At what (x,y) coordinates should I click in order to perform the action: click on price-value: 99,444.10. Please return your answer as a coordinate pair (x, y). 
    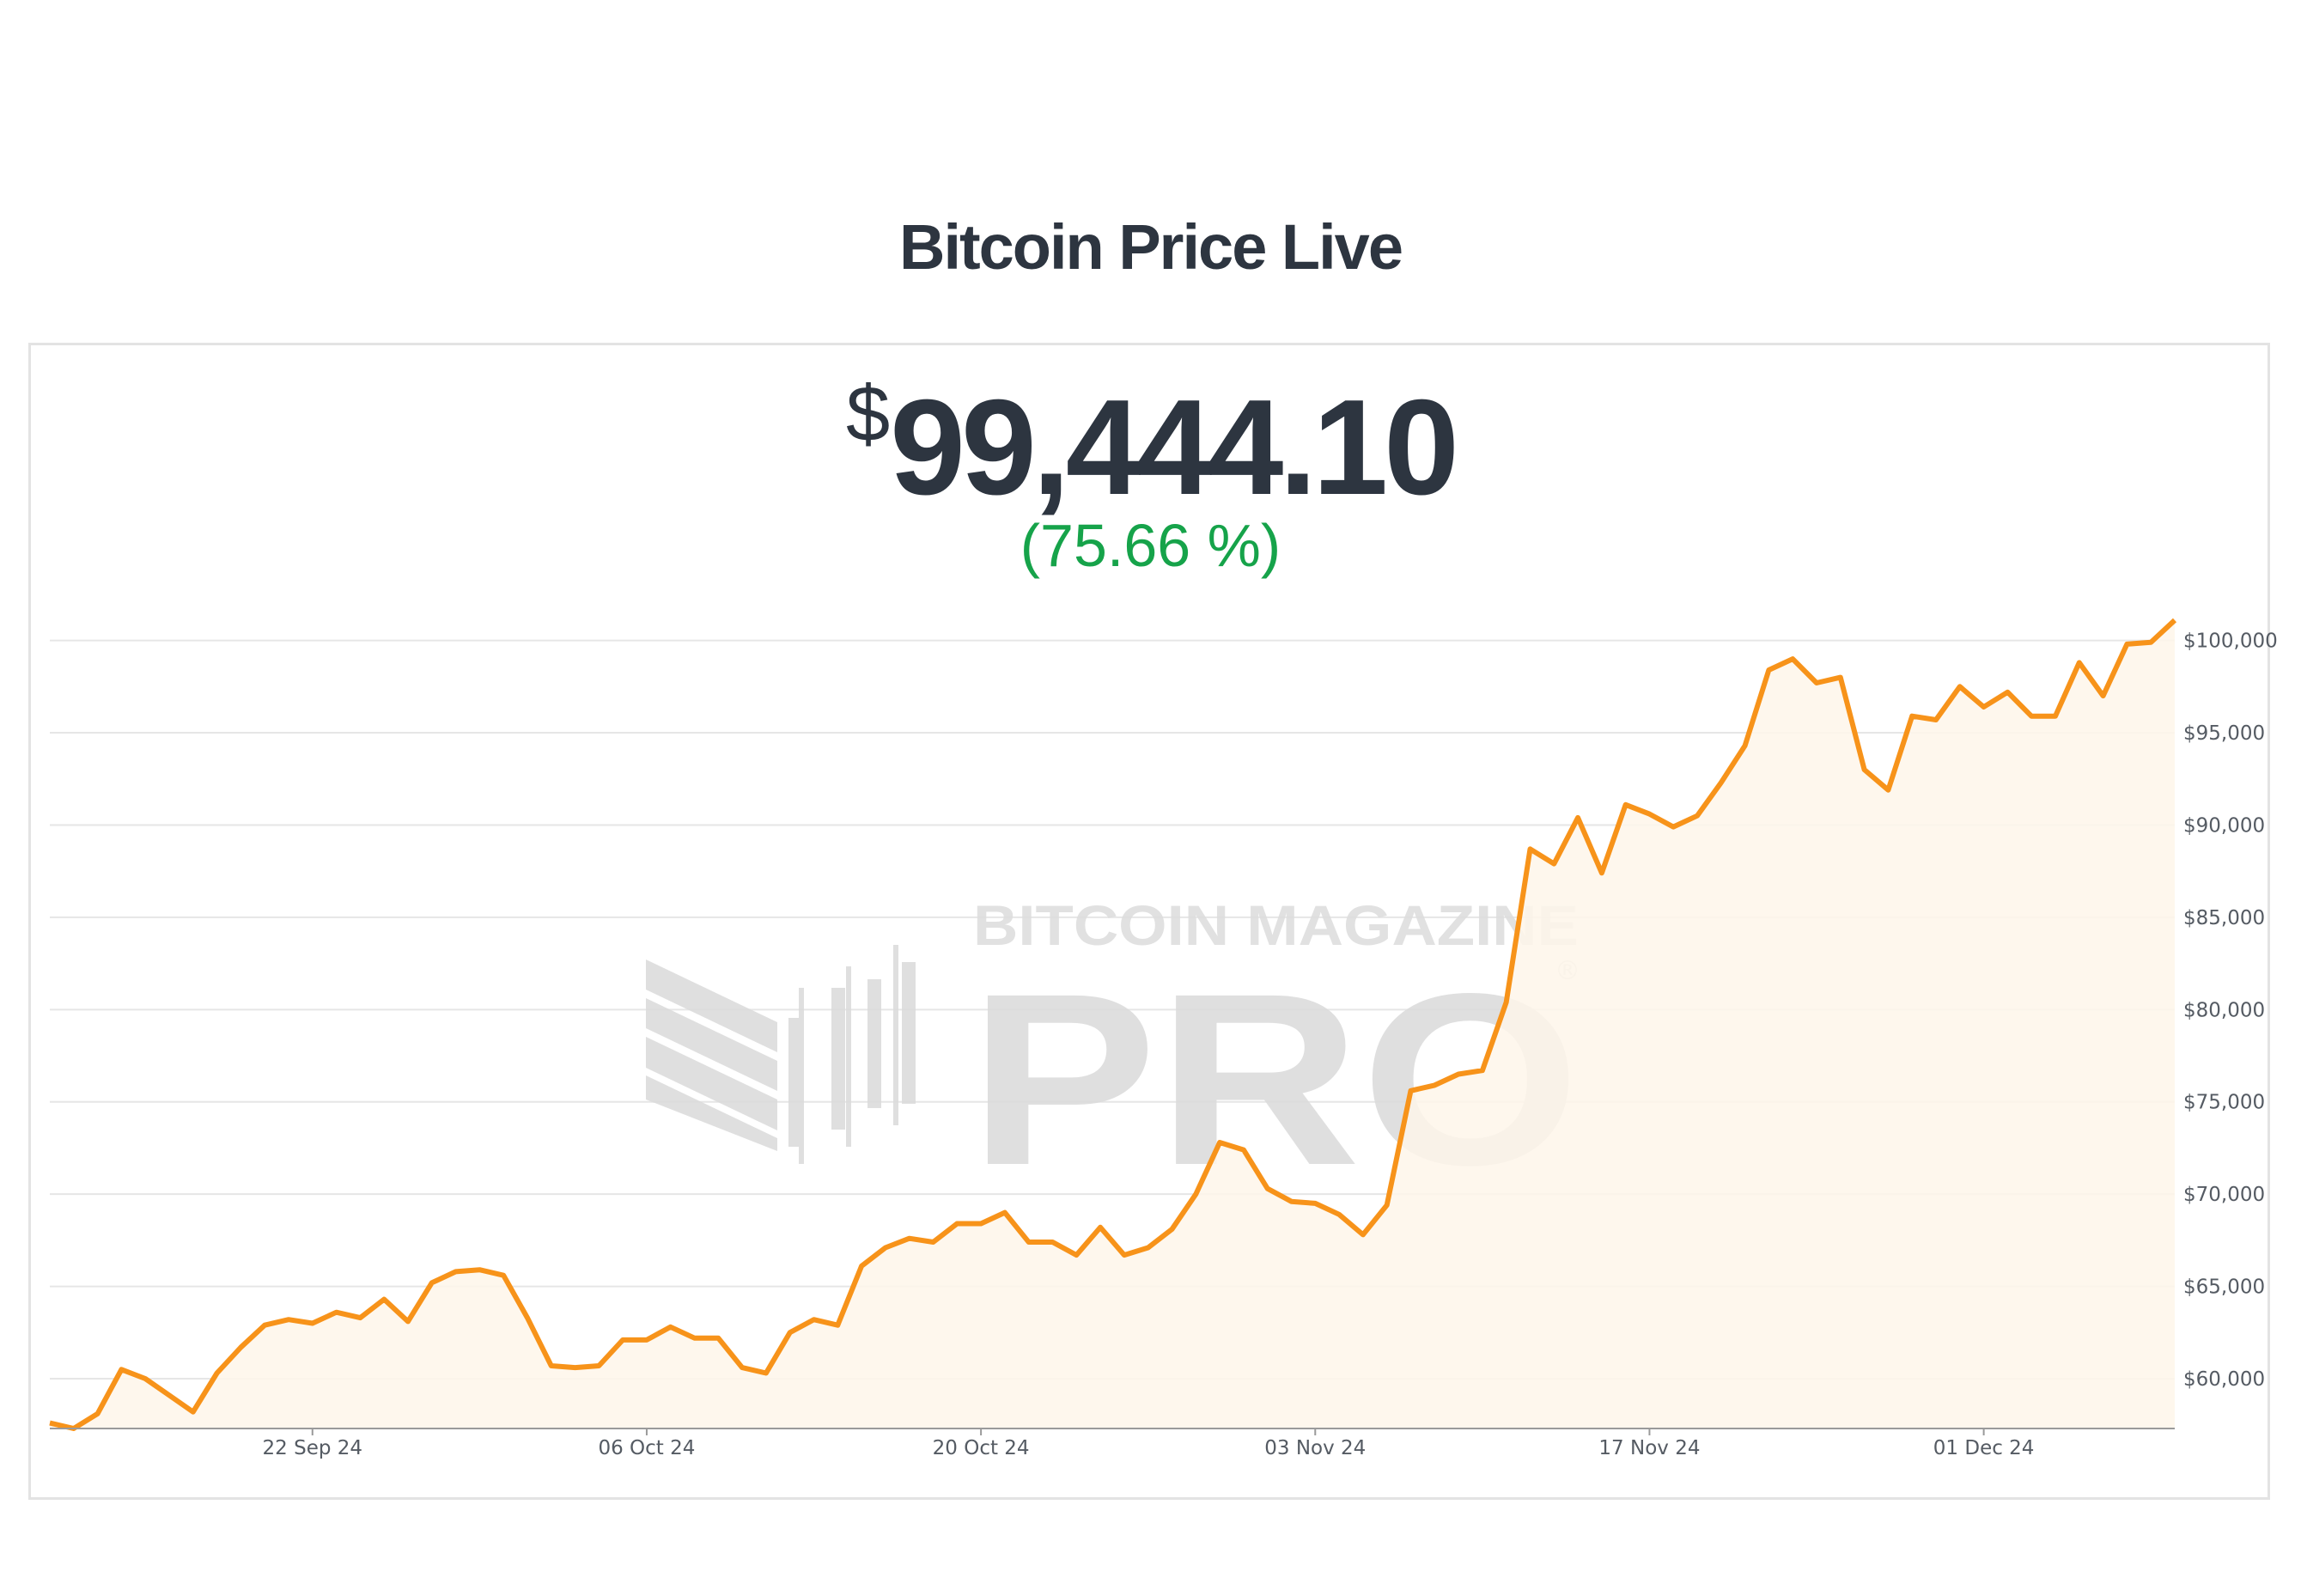
    Looking at the image, I should click on (1175, 447).